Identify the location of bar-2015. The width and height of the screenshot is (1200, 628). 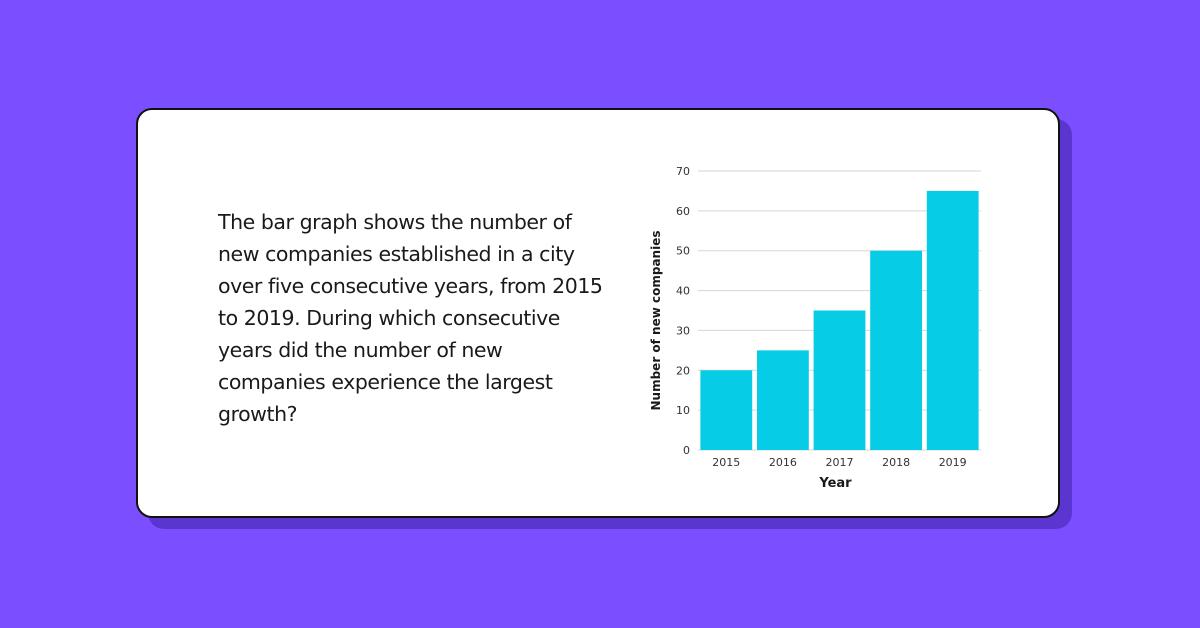
(726, 410).